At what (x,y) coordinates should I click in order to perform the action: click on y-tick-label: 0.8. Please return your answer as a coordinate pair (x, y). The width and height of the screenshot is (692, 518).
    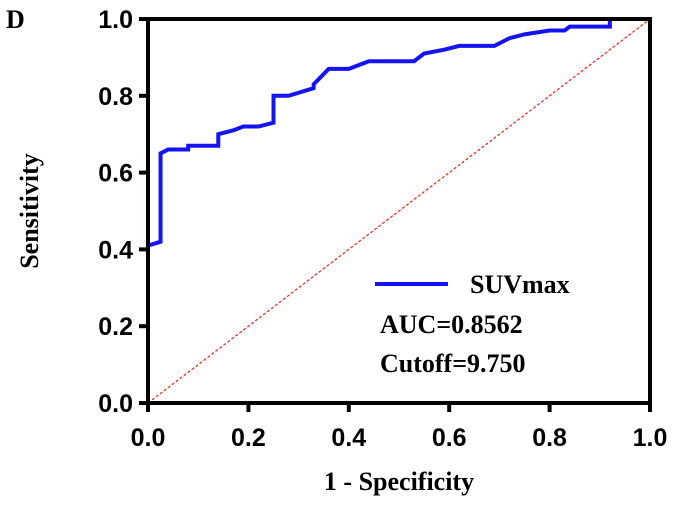
    Looking at the image, I should click on (115, 97).